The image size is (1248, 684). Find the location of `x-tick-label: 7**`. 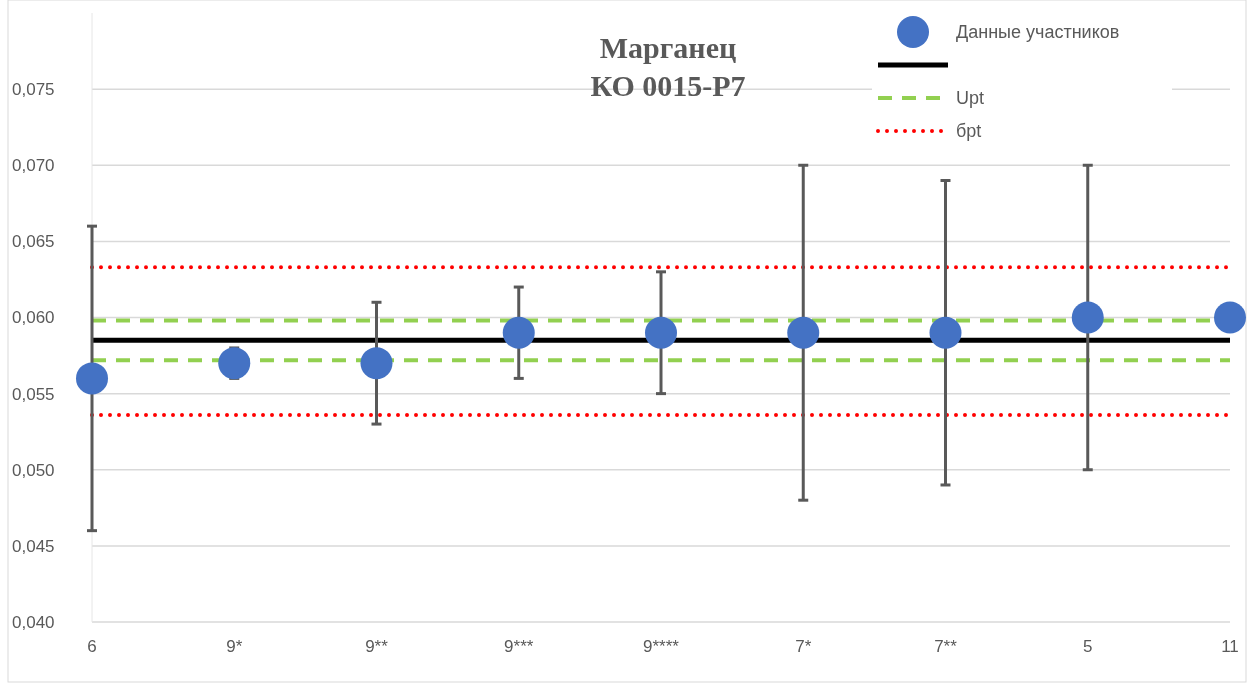

x-tick-label: 7** is located at coordinates (946, 646).